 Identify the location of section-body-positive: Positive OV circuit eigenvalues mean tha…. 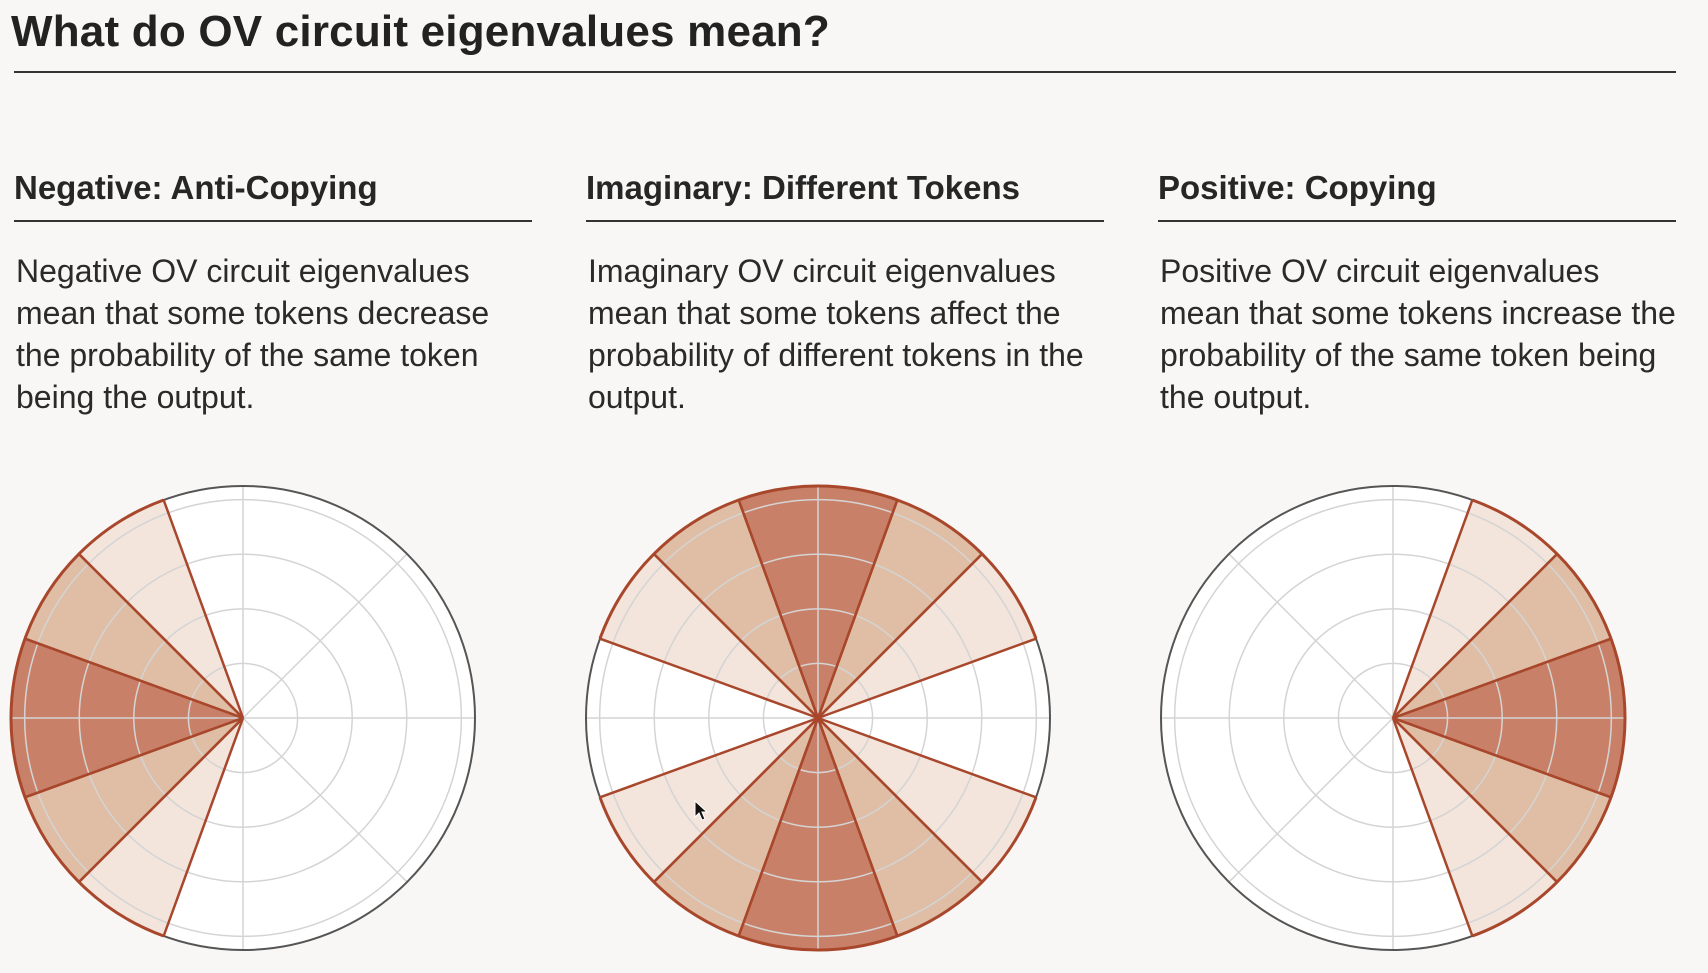
(1418, 334).